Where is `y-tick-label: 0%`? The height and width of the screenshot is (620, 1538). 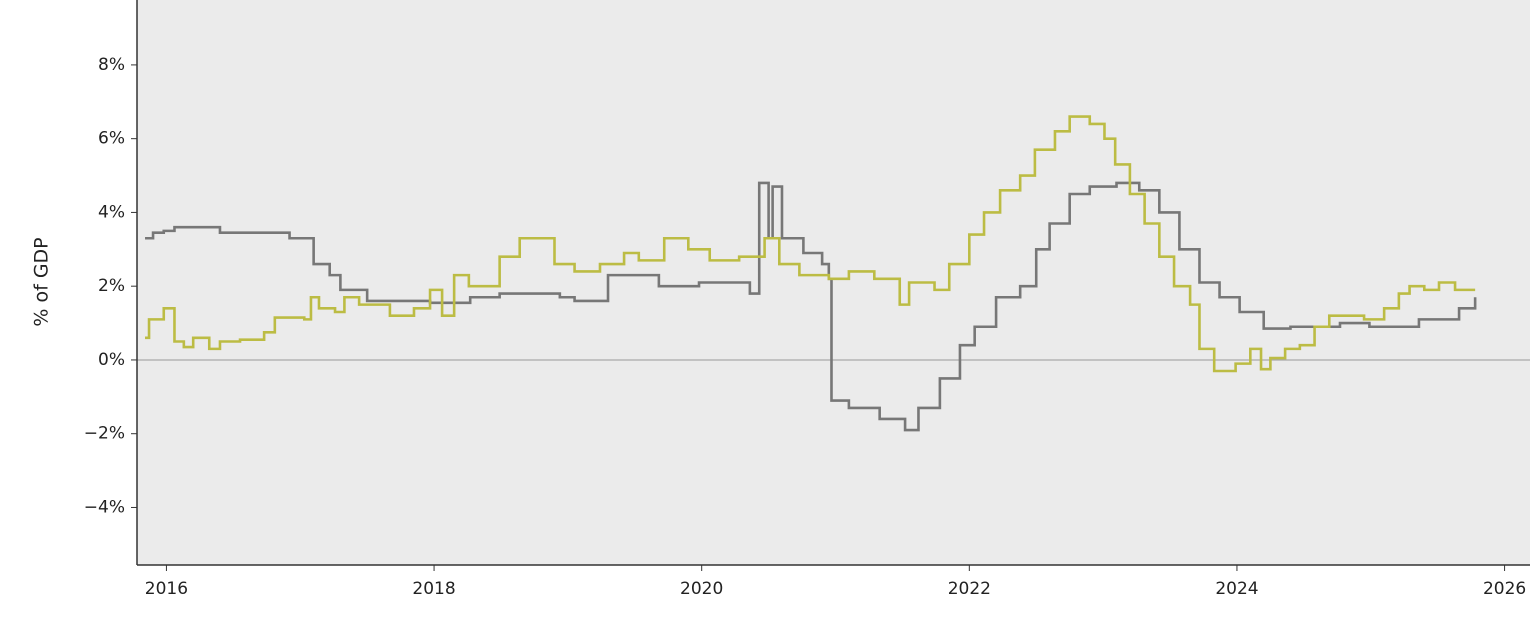 y-tick-label: 0% is located at coordinates (111, 360).